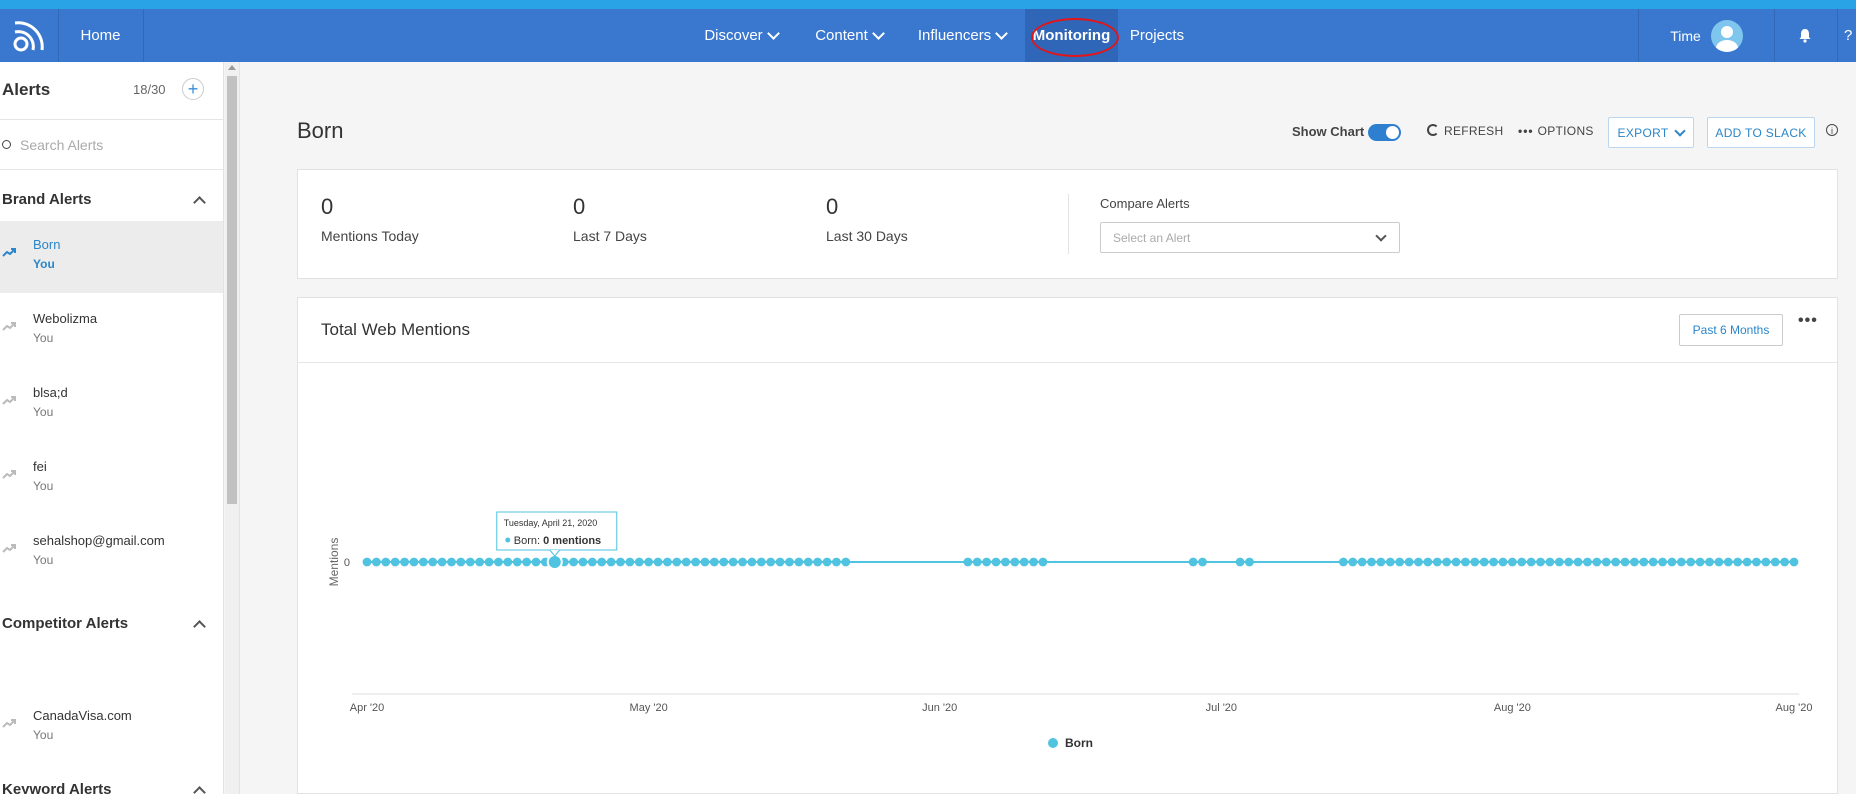 The height and width of the screenshot is (794, 1856). What do you see at coordinates (1221, 708) in the screenshot?
I see `x-tick-label: Jul '20` at bounding box center [1221, 708].